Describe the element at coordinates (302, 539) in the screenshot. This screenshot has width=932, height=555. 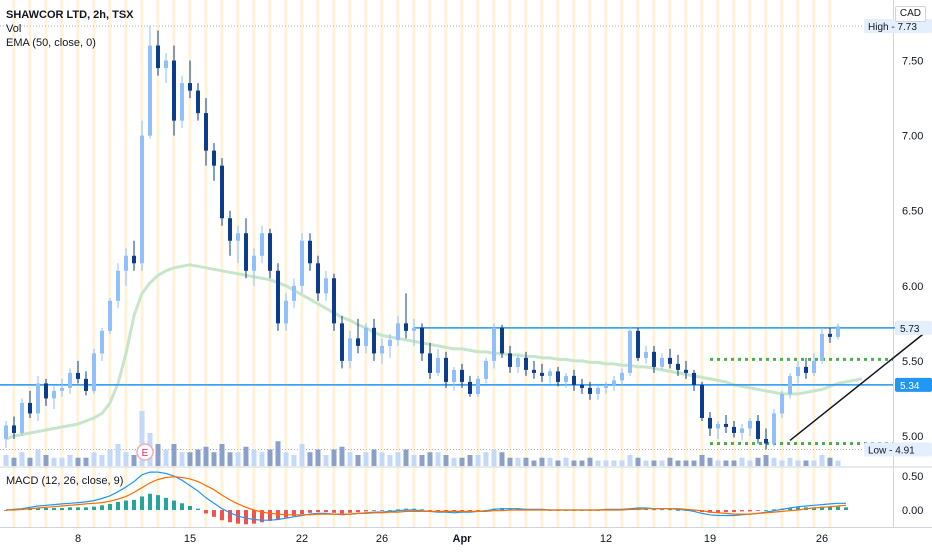
I see `time-tick-label: 22` at that location.